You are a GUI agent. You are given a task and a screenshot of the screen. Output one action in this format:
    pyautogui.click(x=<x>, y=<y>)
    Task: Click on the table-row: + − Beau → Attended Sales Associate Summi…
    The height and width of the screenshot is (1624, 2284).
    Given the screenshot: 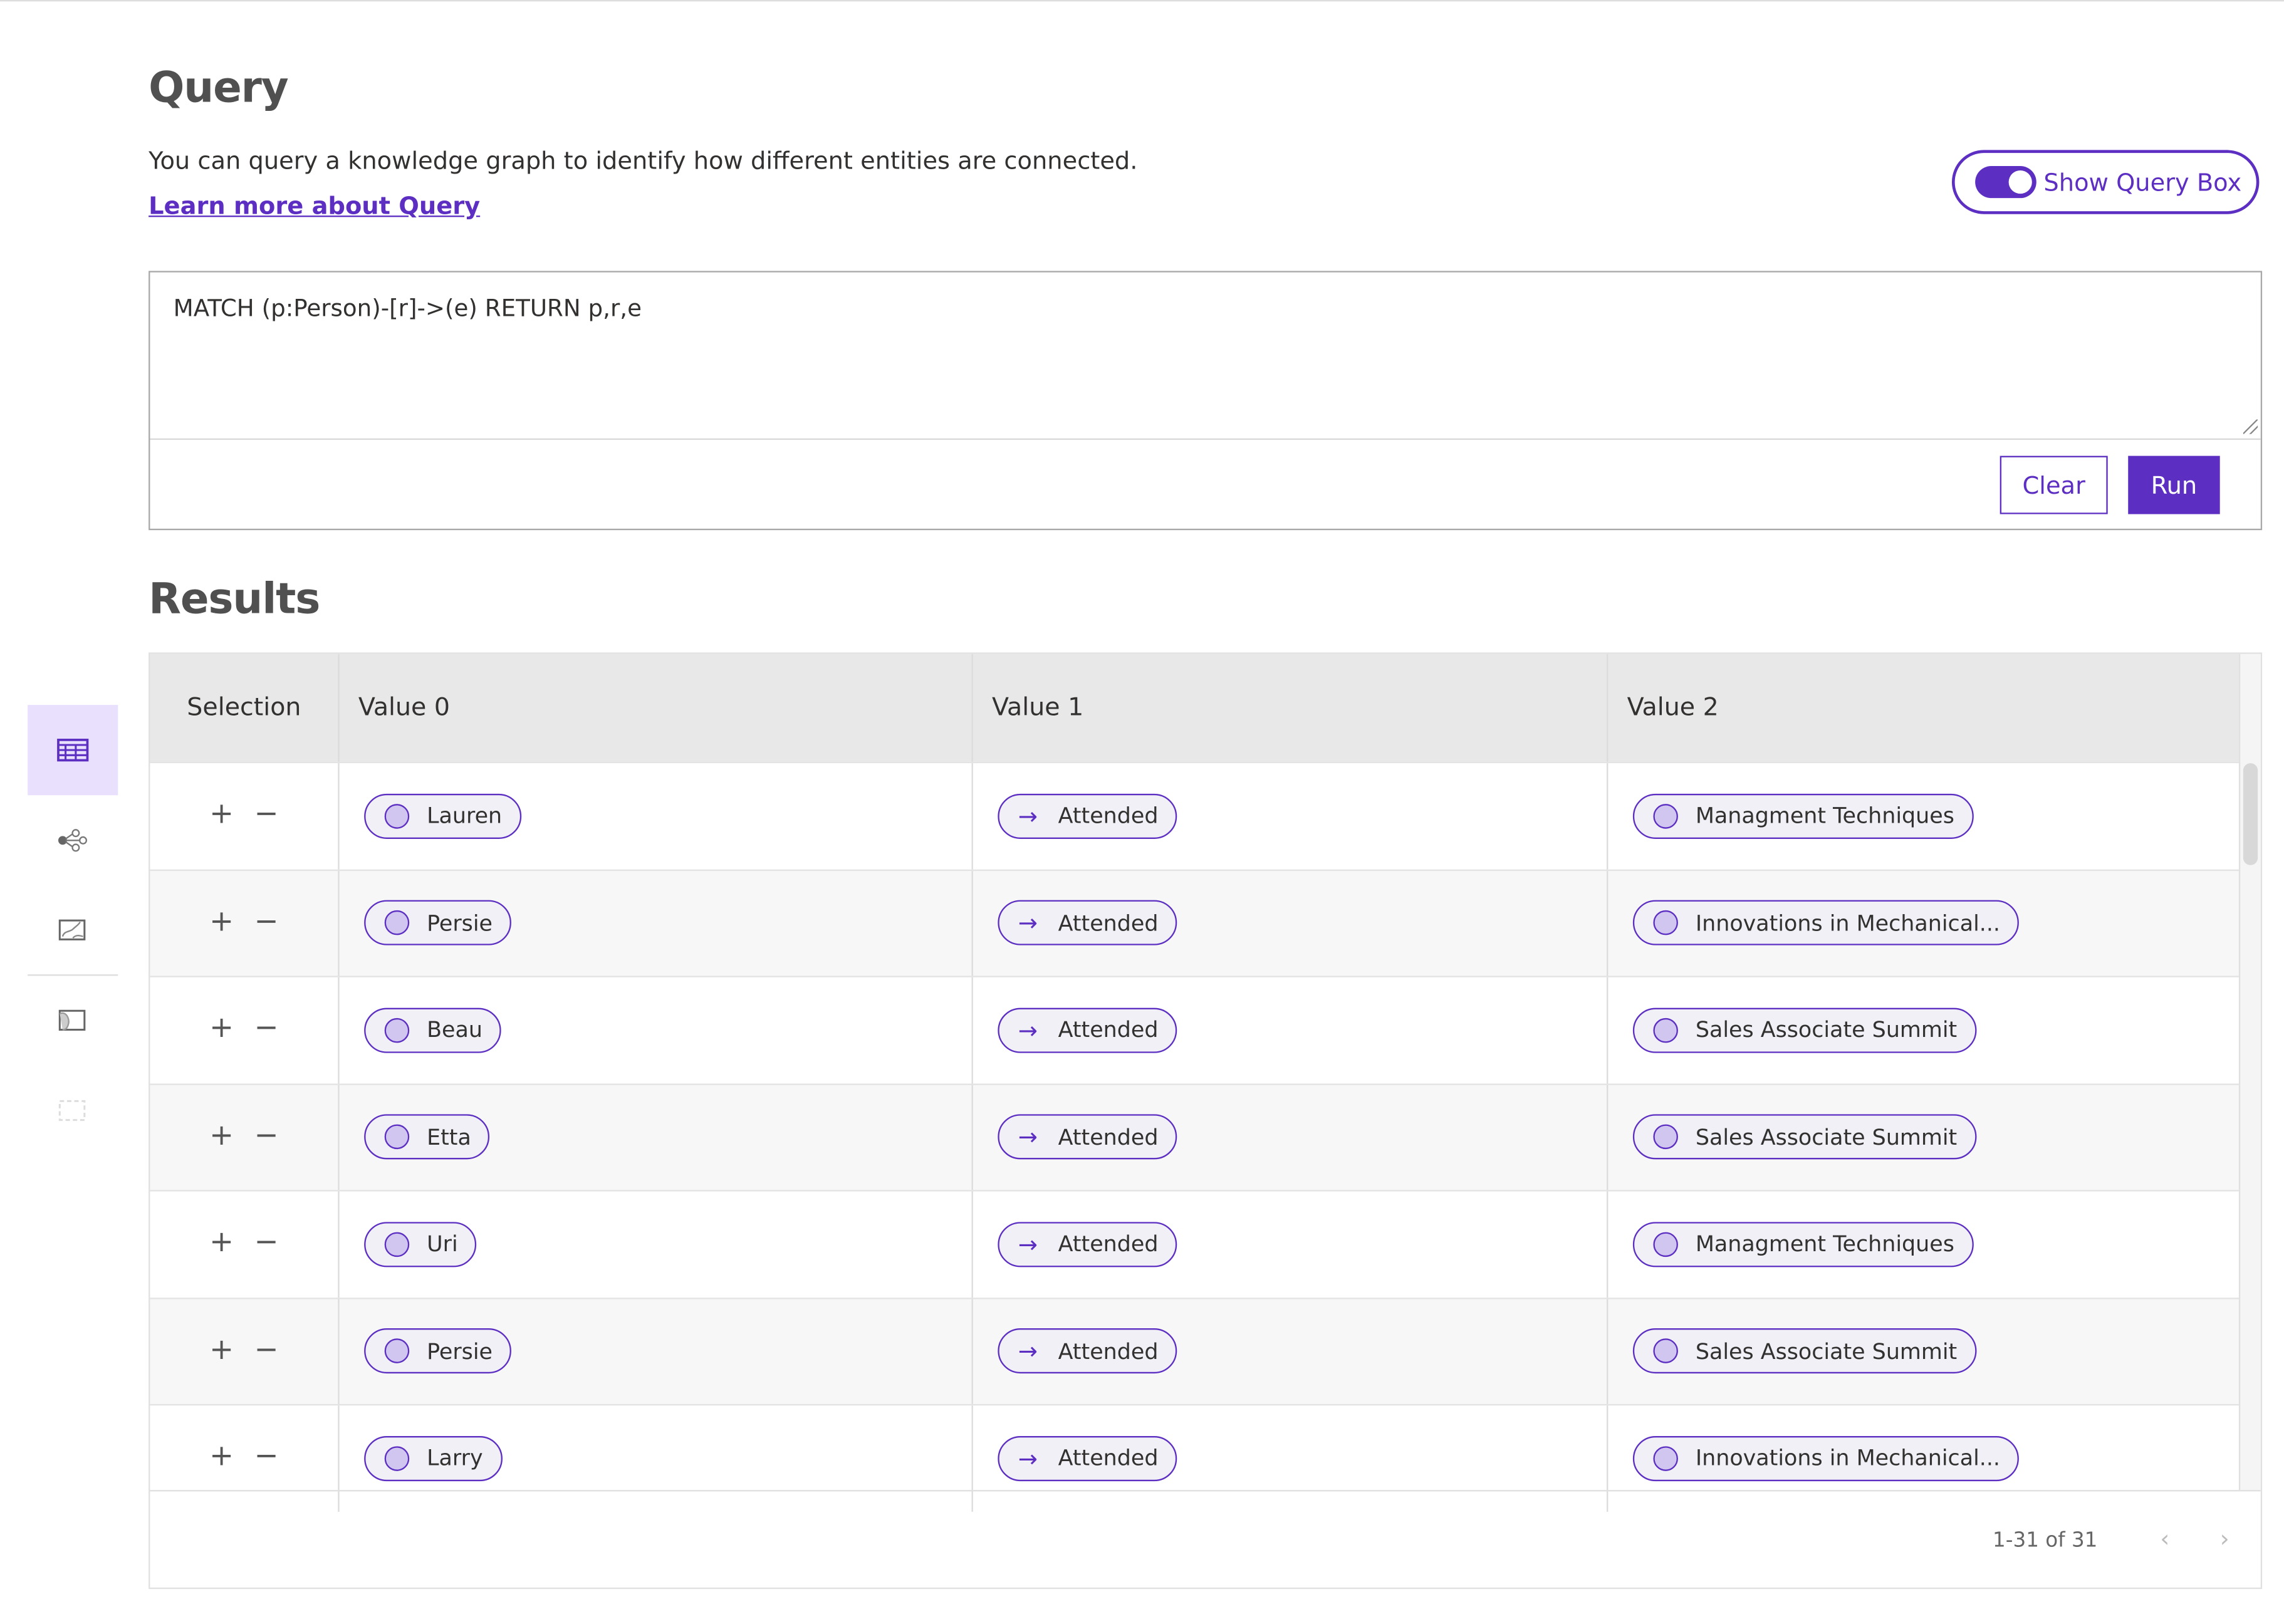 What is the action you would take?
    pyautogui.click(x=1197, y=1029)
    